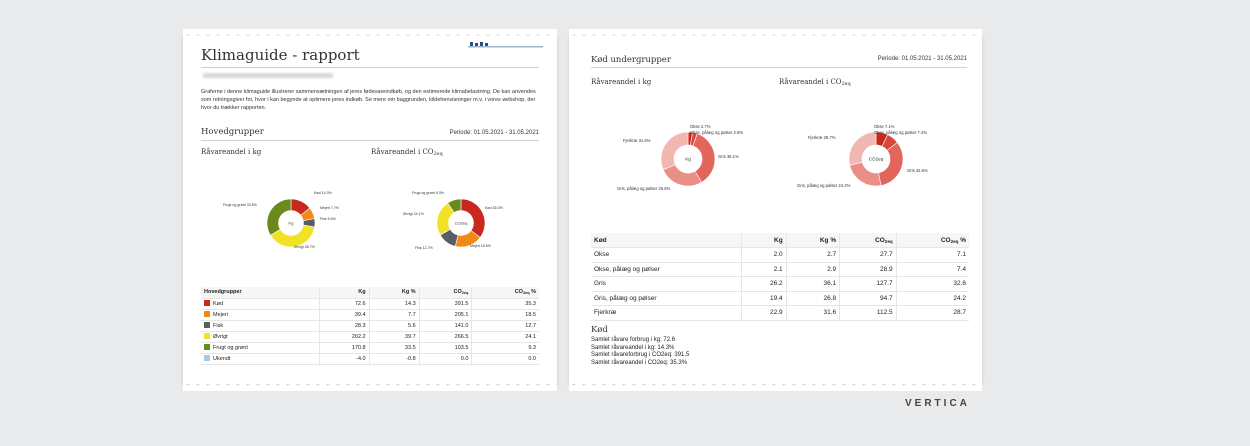 Image resolution: width=1250 pixels, height=446 pixels. I want to click on row-name: Fisk, so click(218, 326).